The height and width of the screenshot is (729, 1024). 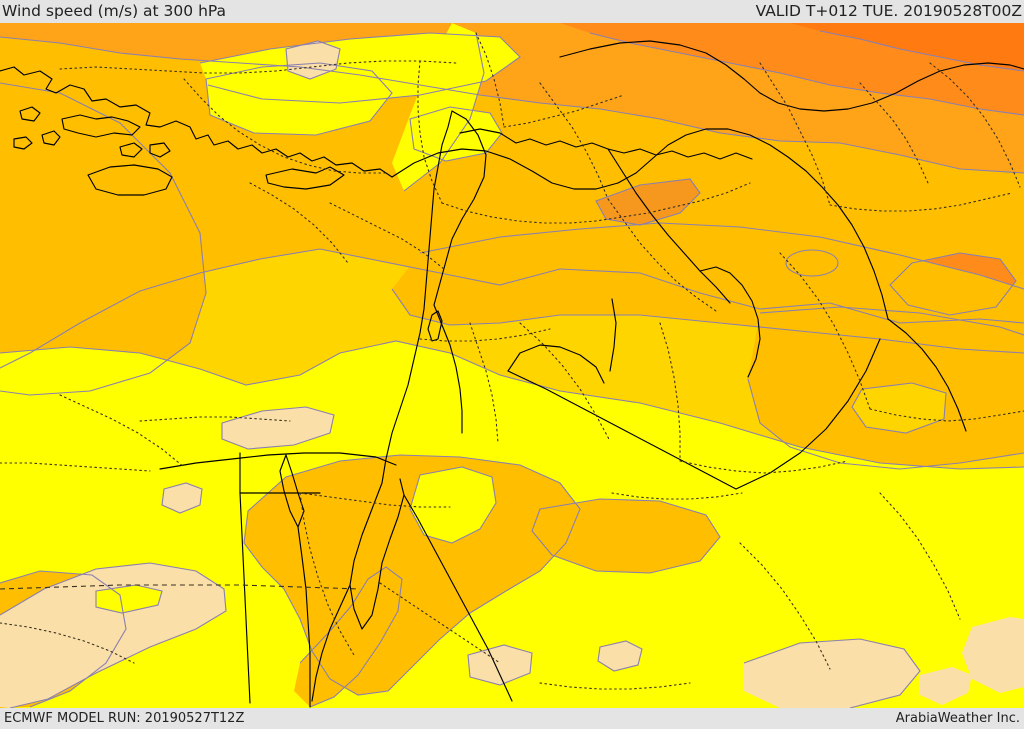 I want to click on internal-border-z, so click(x=785, y=606).